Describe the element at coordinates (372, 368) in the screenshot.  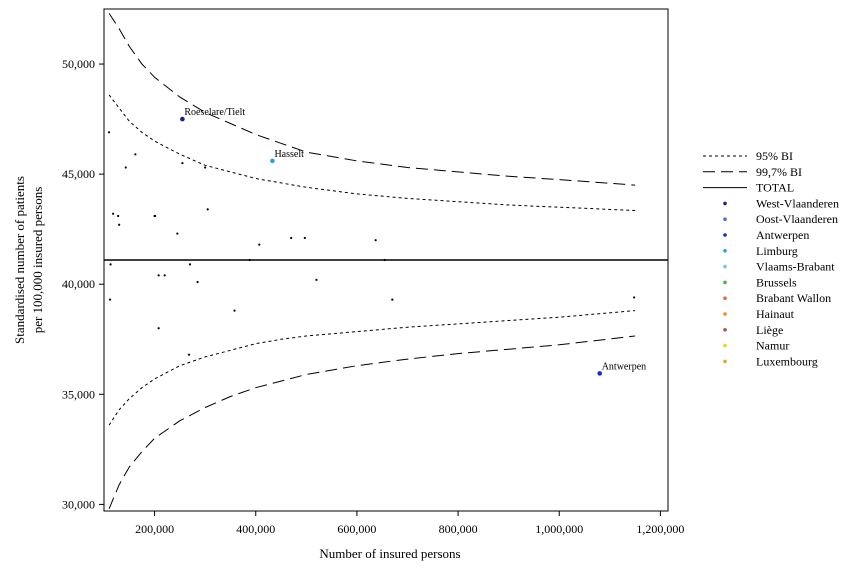
I see `line-lower95` at that location.